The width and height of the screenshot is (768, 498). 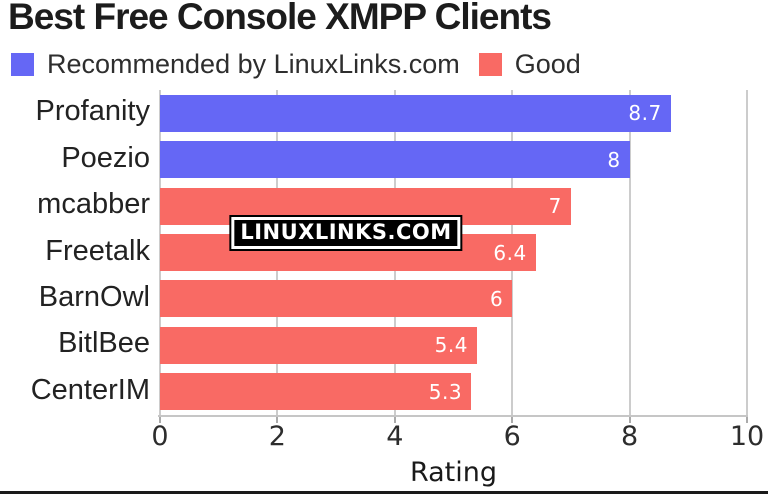 What do you see at coordinates (445, 391) in the screenshot?
I see `bar-value-label: 5.3` at bounding box center [445, 391].